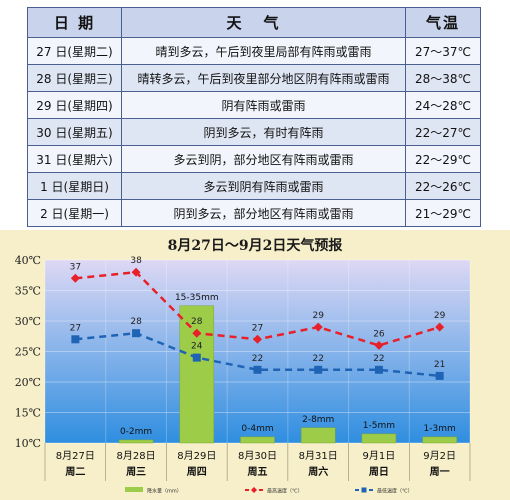 This screenshot has width=510, height=500. What do you see at coordinates (263, 186) in the screenshot?
I see `row-weather: 多云到阴有阵雨或雷雨` at bounding box center [263, 186].